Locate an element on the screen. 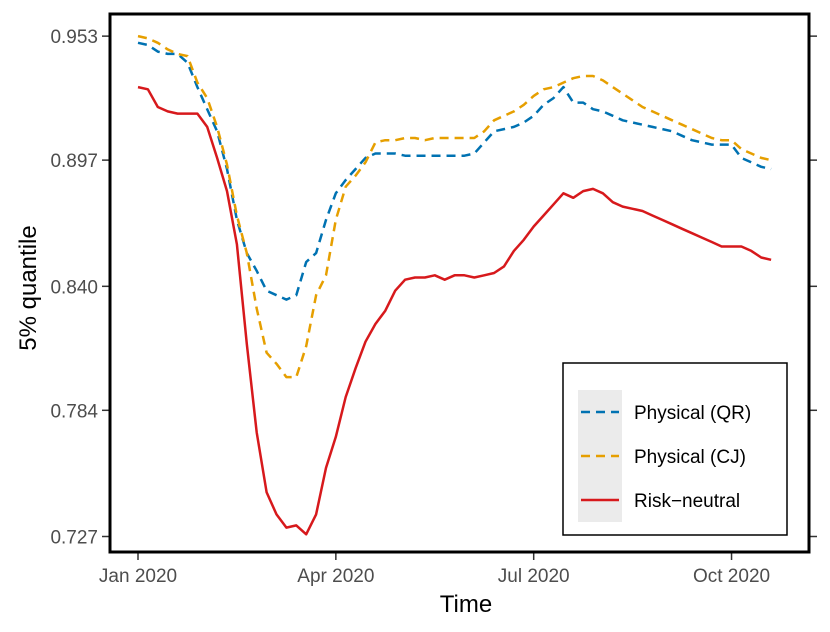  y-tick-label: 0.953 is located at coordinates (74, 37).